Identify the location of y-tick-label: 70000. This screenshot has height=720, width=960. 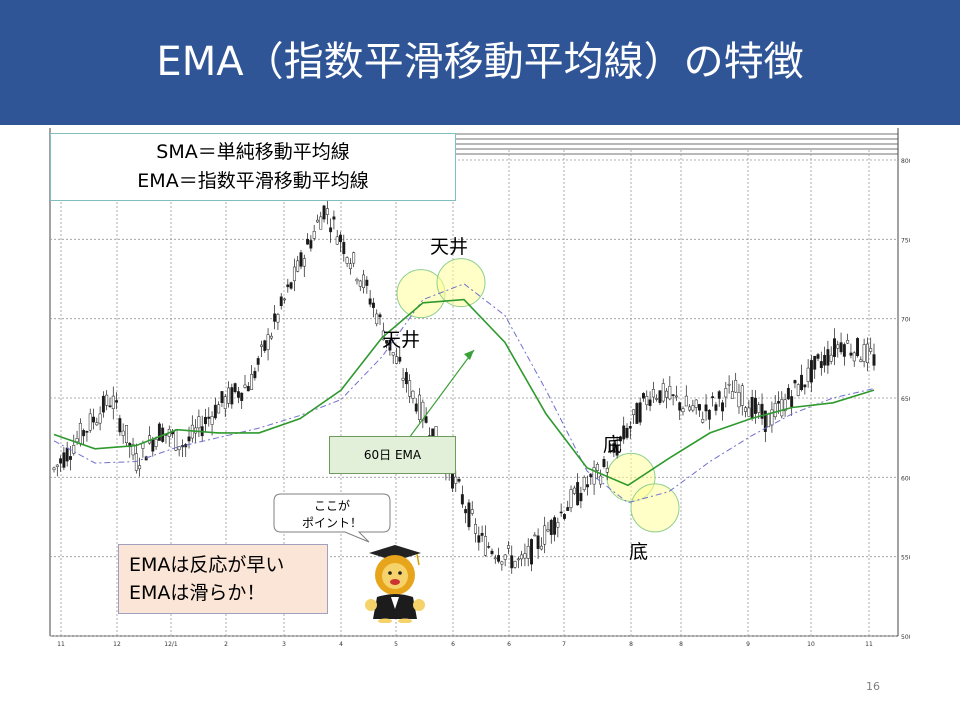
(905, 320).